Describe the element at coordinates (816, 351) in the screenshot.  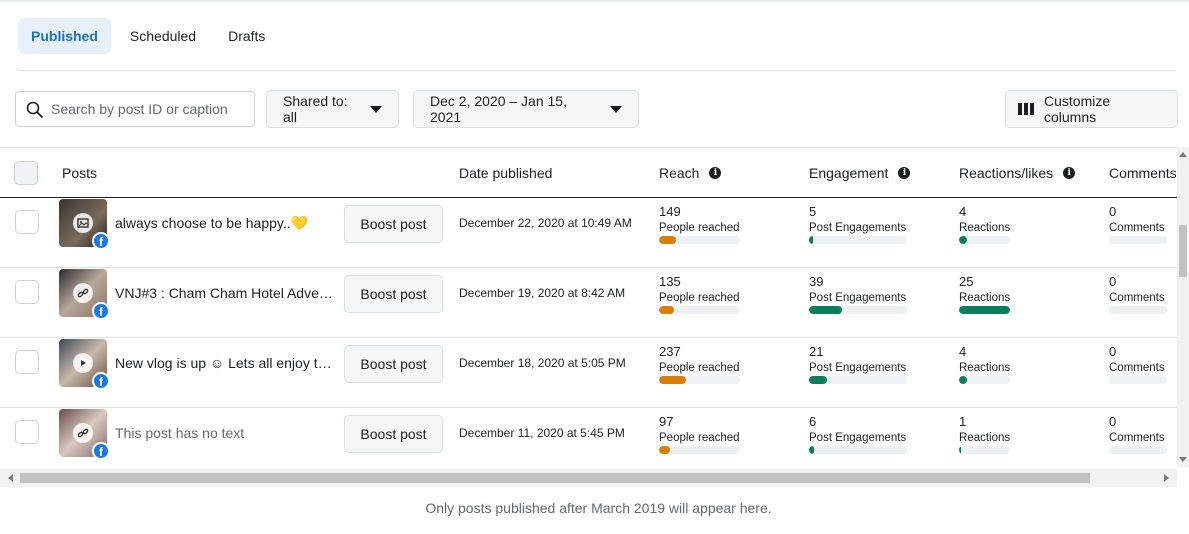
I see `engagement-value: 21` at that location.